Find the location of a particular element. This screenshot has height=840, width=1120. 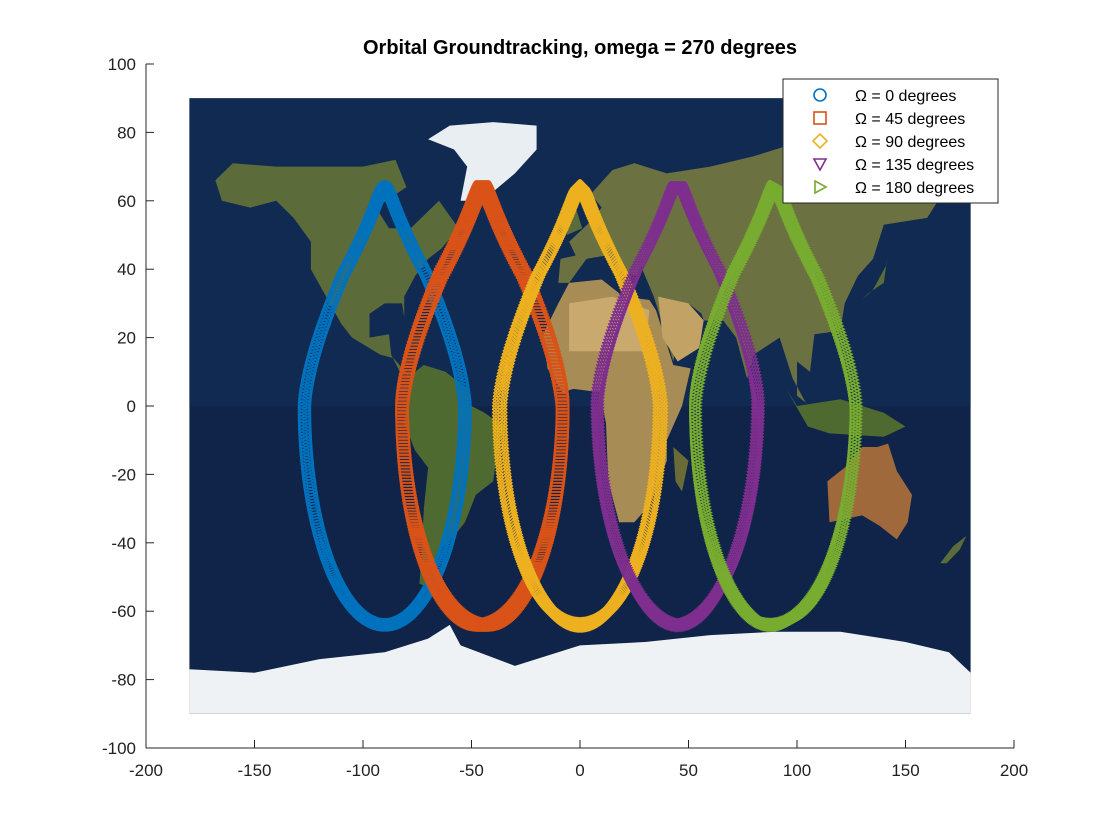

landmass-indonesia is located at coordinates (846, 412).